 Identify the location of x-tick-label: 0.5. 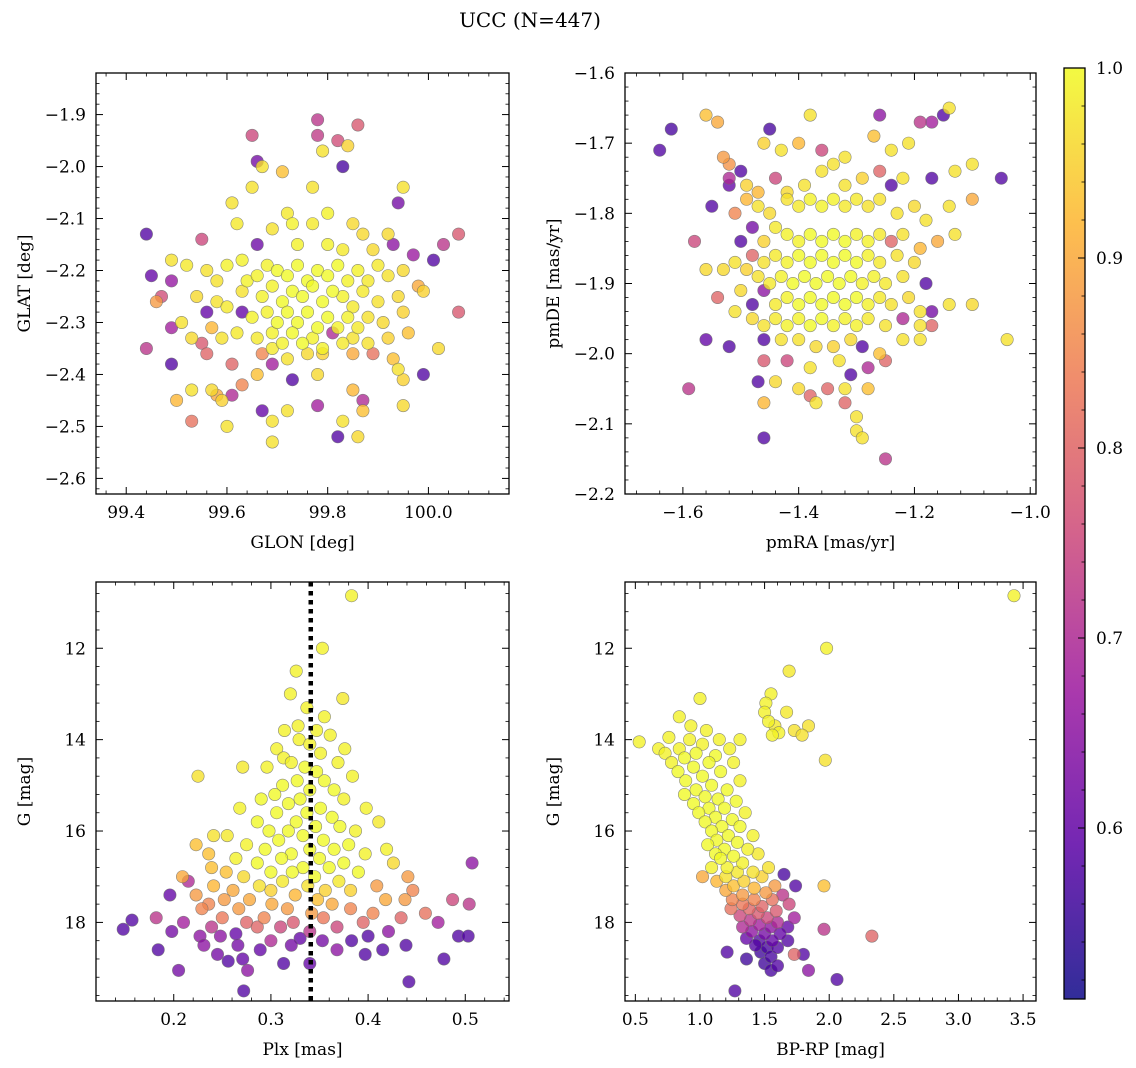
(635, 1020).